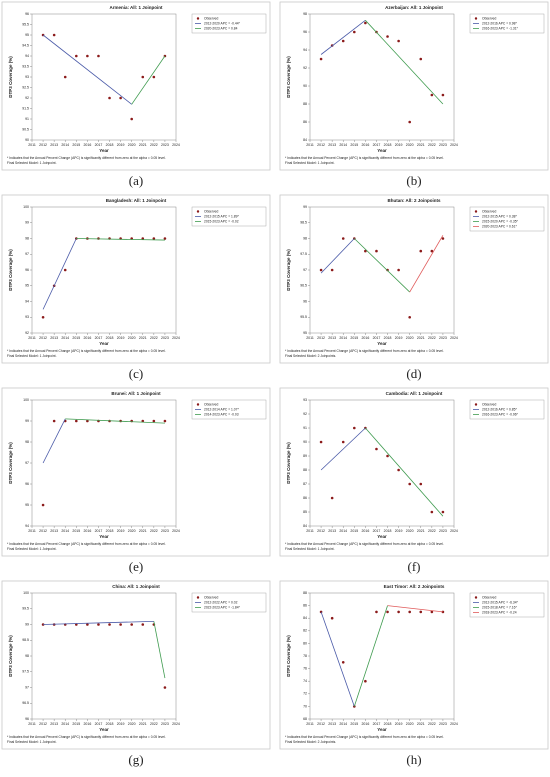  Describe the element at coordinates (305, 456) in the screenshot. I see `y-tick-label: 89` at that location.